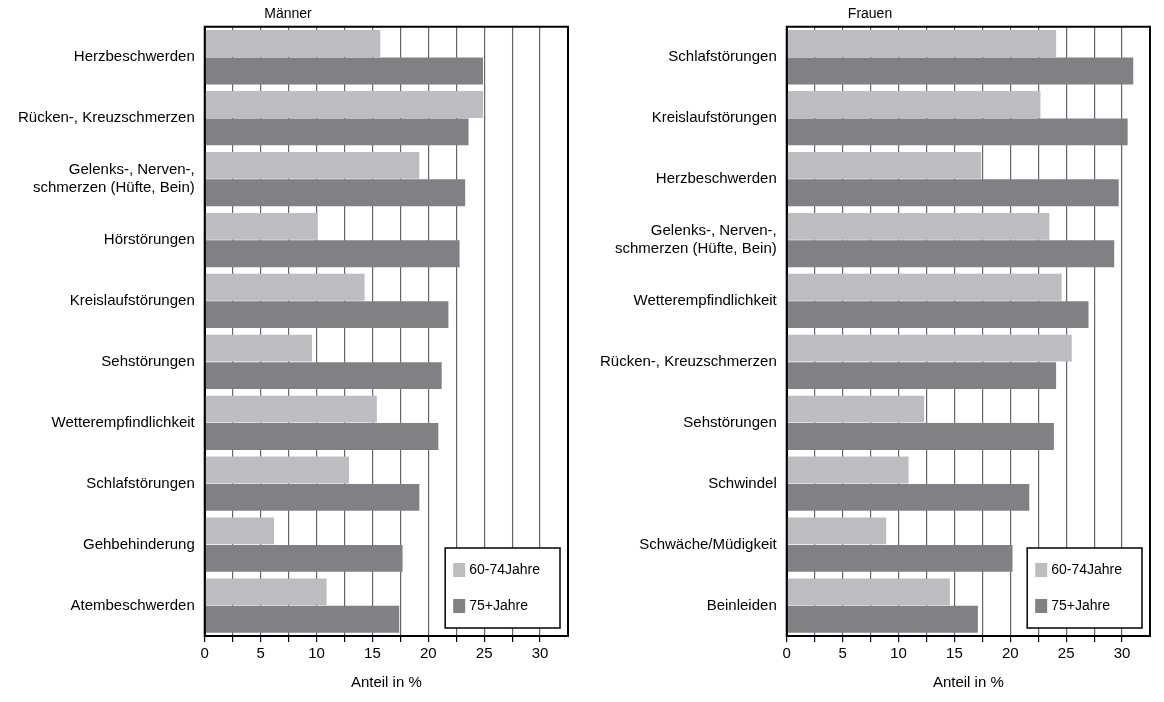 This screenshot has width=1164, height=702. What do you see at coordinates (742, 482) in the screenshot?
I see `y-tick-label: Schwindel` at bounding box center [742, 482].